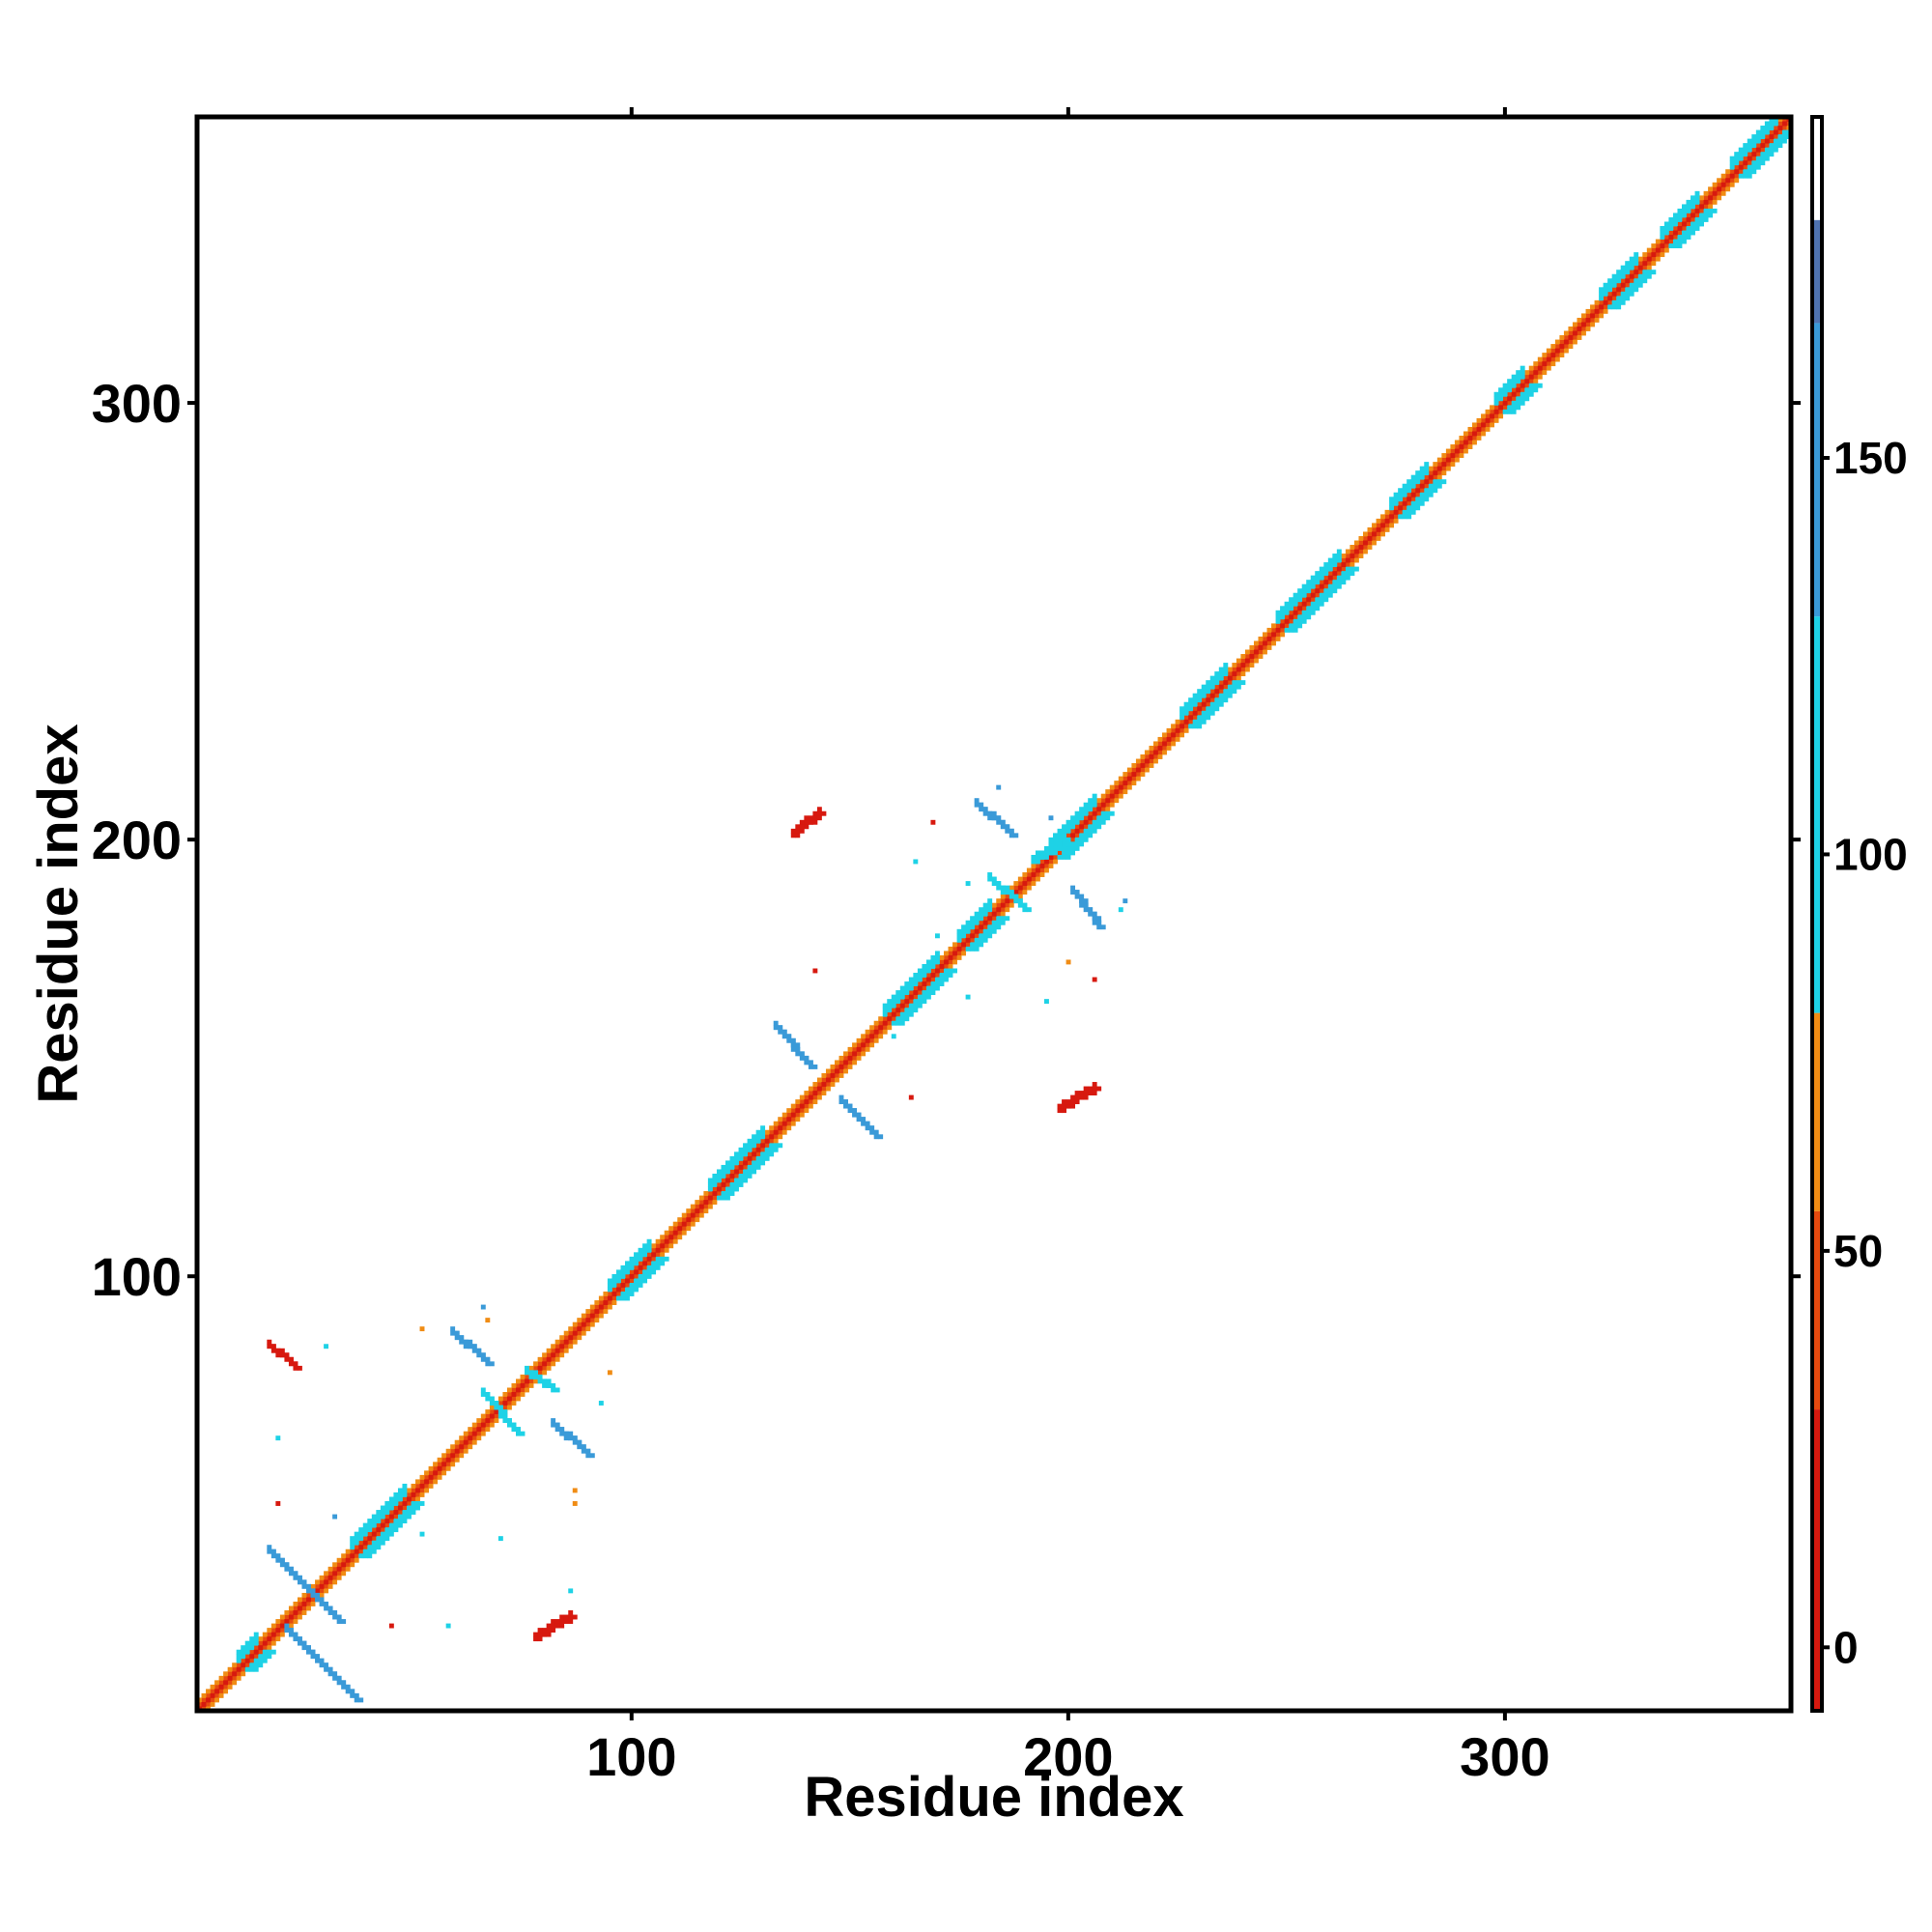 The height and width of the screenshot is (1932, 1932). I want to click on colorbar-bin, so click(1817, 1111).